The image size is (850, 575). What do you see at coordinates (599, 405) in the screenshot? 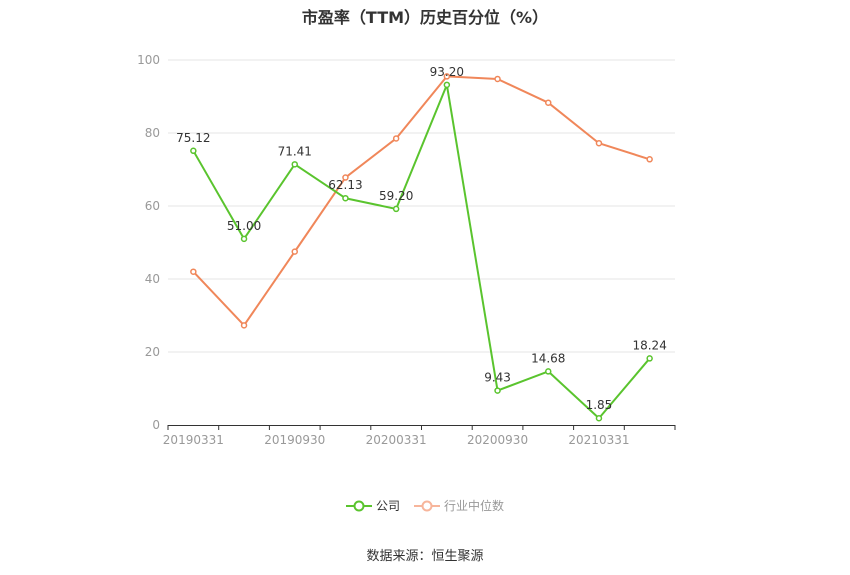
I see `data-label: 1.85` at bounding box center [599, 405].